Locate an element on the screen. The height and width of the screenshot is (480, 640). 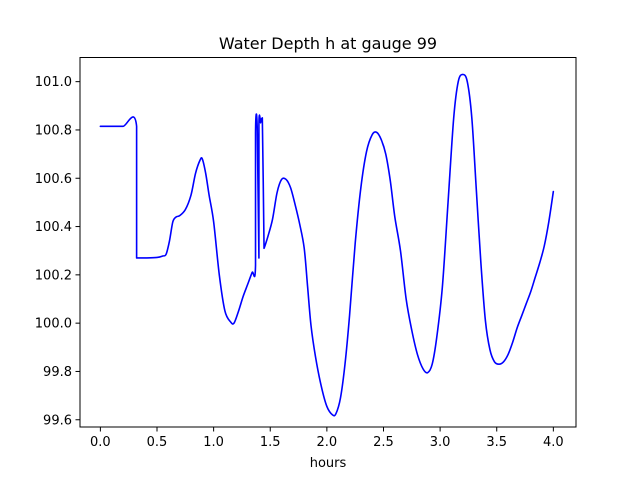
y-tick-label: 100.6 is located at coordinates (53, 179).